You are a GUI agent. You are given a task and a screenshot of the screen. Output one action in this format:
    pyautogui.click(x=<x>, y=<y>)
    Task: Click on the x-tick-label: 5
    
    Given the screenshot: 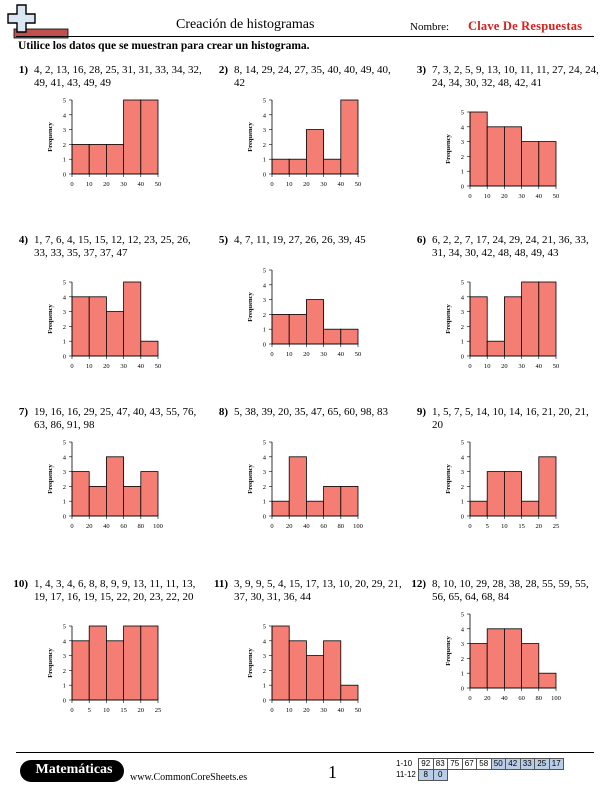 What is the action you would take?
    pyautogui.click(x=89, y=710)
    